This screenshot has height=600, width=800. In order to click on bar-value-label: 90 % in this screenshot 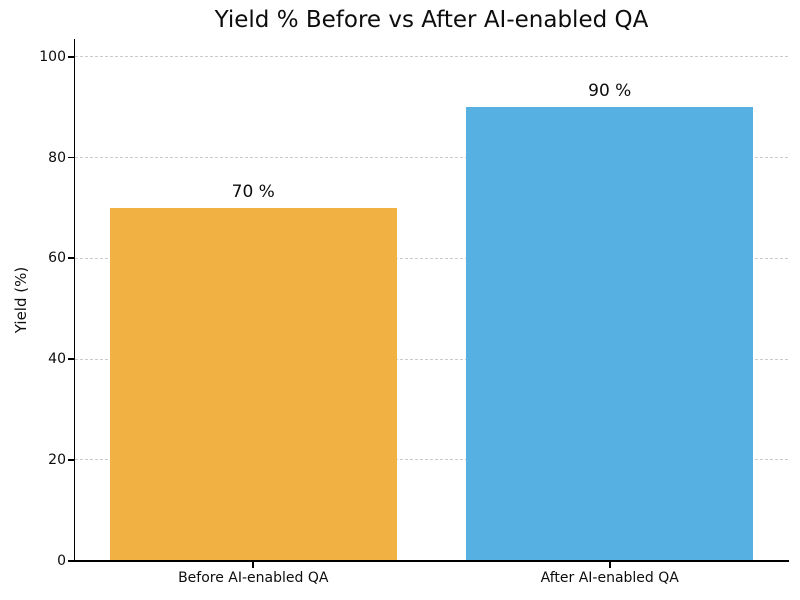, I will do `click(610, 91)`.